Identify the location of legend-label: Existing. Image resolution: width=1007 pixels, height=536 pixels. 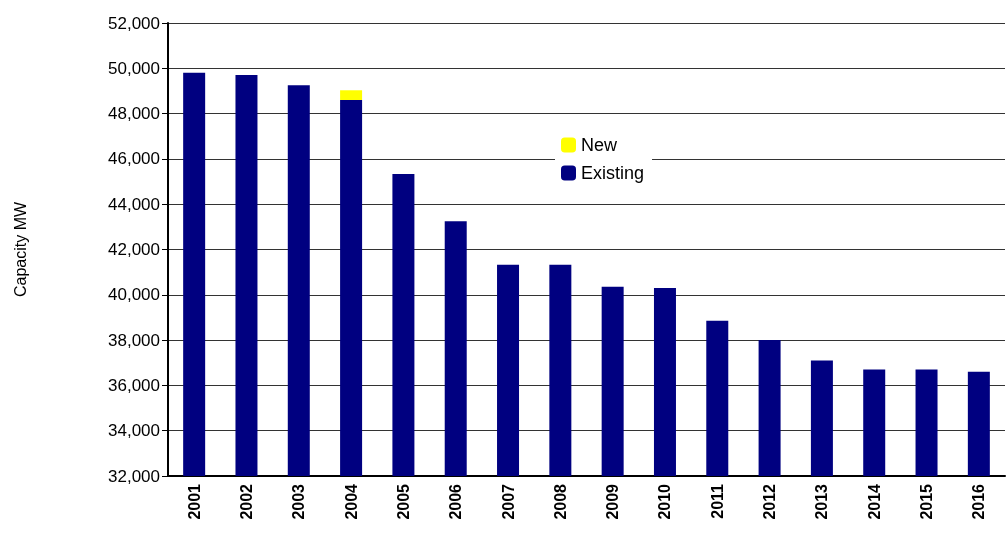
(613, 173).